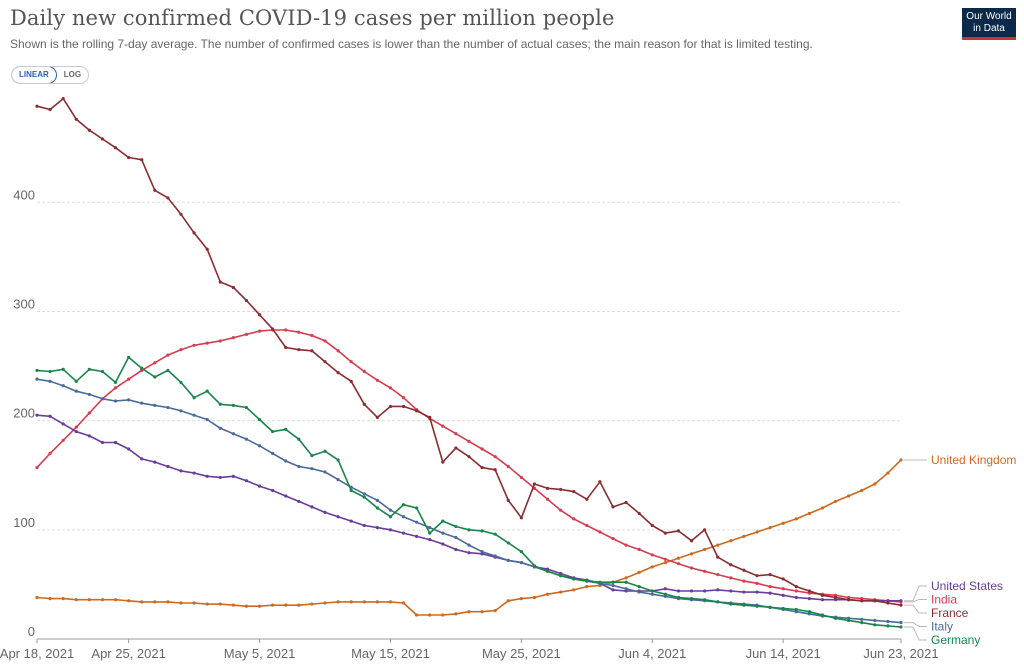  I want to click on legend-connector-france, so click(915, 609).